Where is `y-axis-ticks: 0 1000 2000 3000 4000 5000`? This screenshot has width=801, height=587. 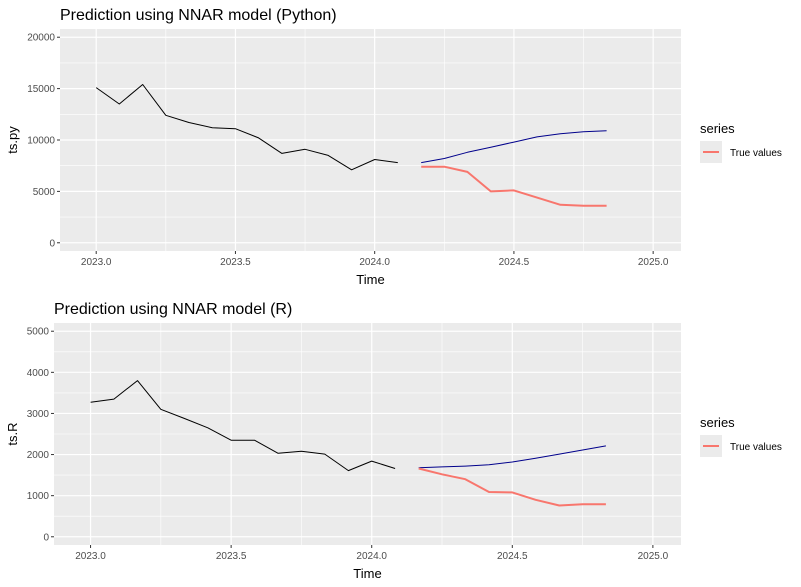 y-axis-ticks: 0 1000 2000 3000 4000 5000 is located at coordinates (40, 435).